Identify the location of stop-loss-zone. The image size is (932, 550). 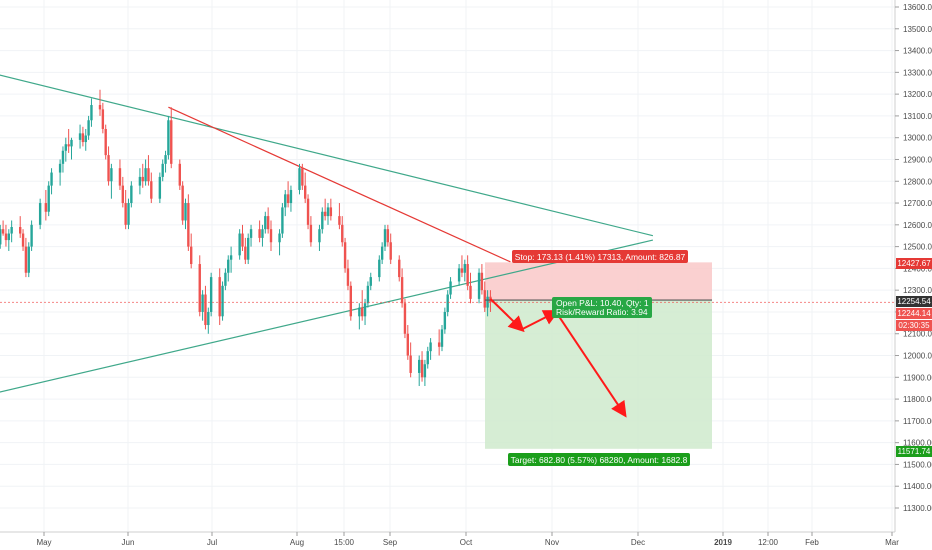
(598, 281).